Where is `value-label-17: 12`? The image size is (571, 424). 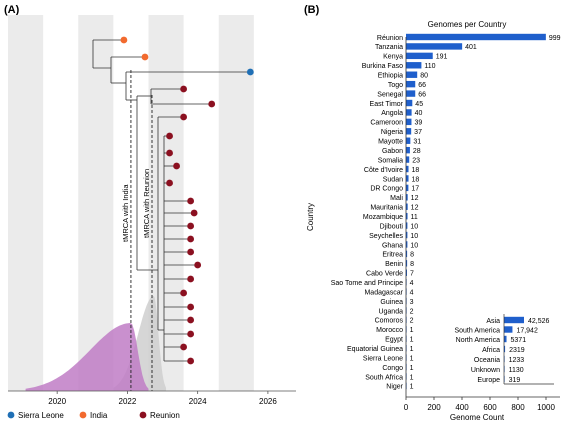 value-label-17: 12 is located at coordinates (415, 198).